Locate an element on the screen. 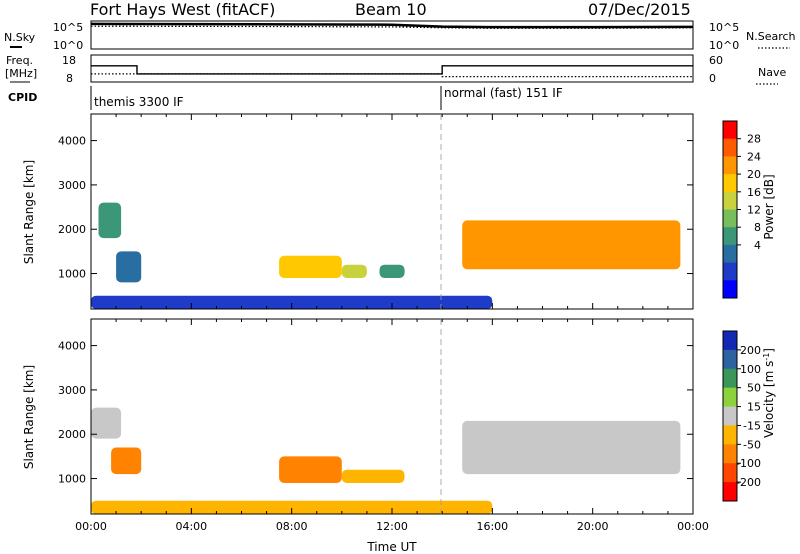 Image resolution: width=800 pixels, height=554 pixels. colorbar-tick-label: -100 is located at coordinates (748, 463).